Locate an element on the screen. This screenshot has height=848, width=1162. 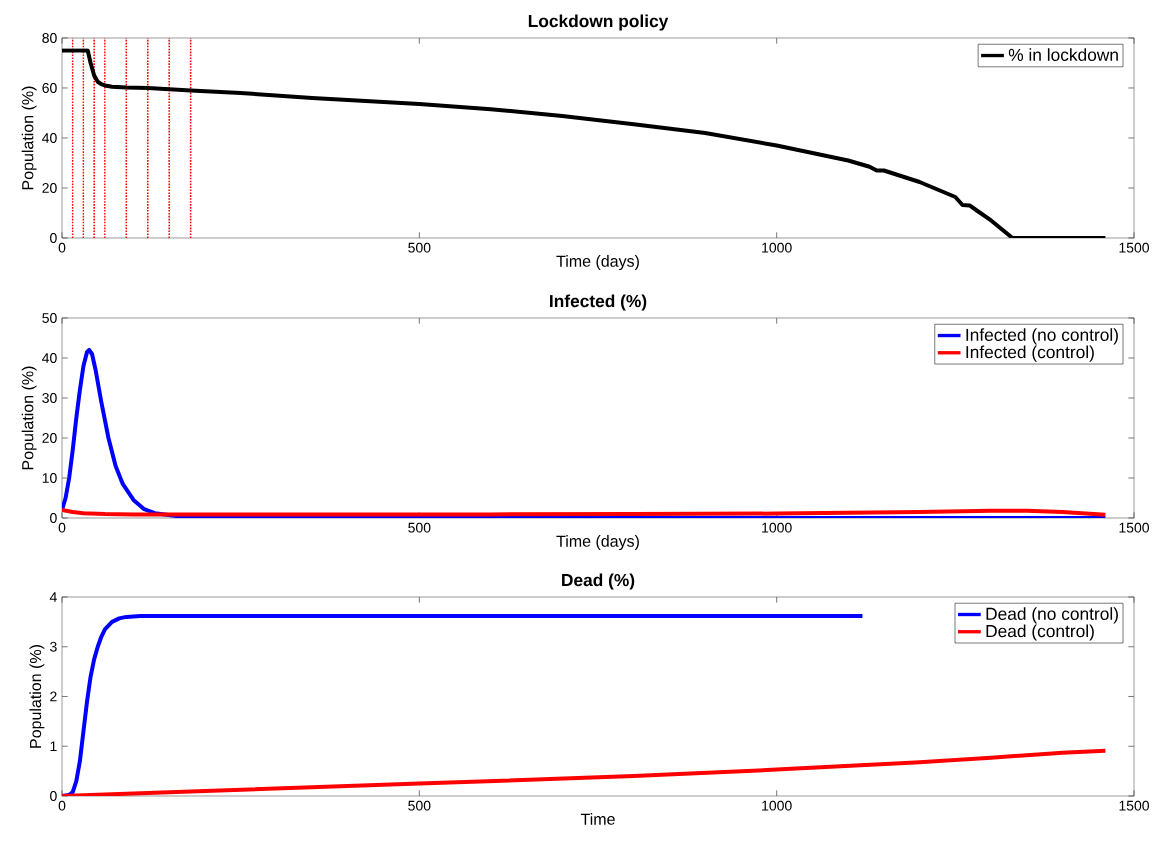
line-series is located at coordinates (585, 772).